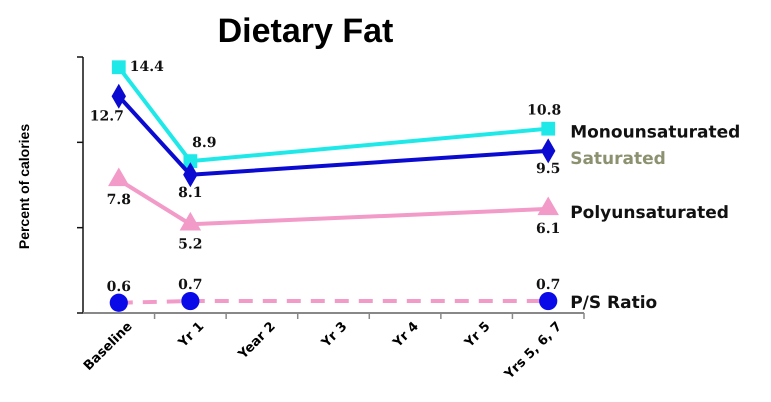 This screenshot has height=402, width=771. Describe the element at coordinates (477, 335) in the screenshot. I see `x-tick-label: Yr 5` at that location.